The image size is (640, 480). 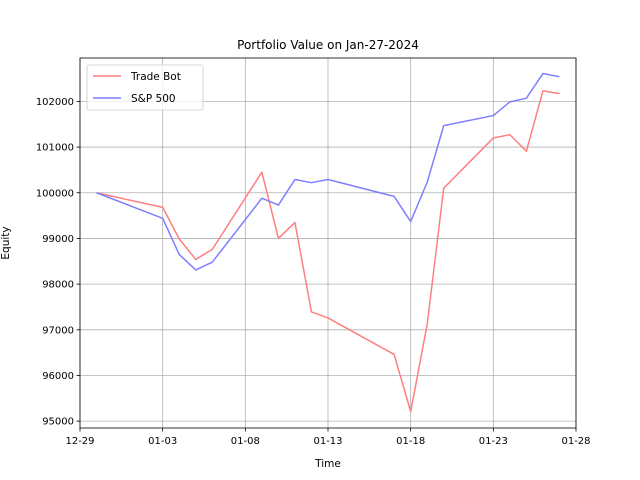 What do you see at coordinates (79, 441) in the screenshot?
I see `x-tick-label: 12-29` at bounding box center [79, 441].